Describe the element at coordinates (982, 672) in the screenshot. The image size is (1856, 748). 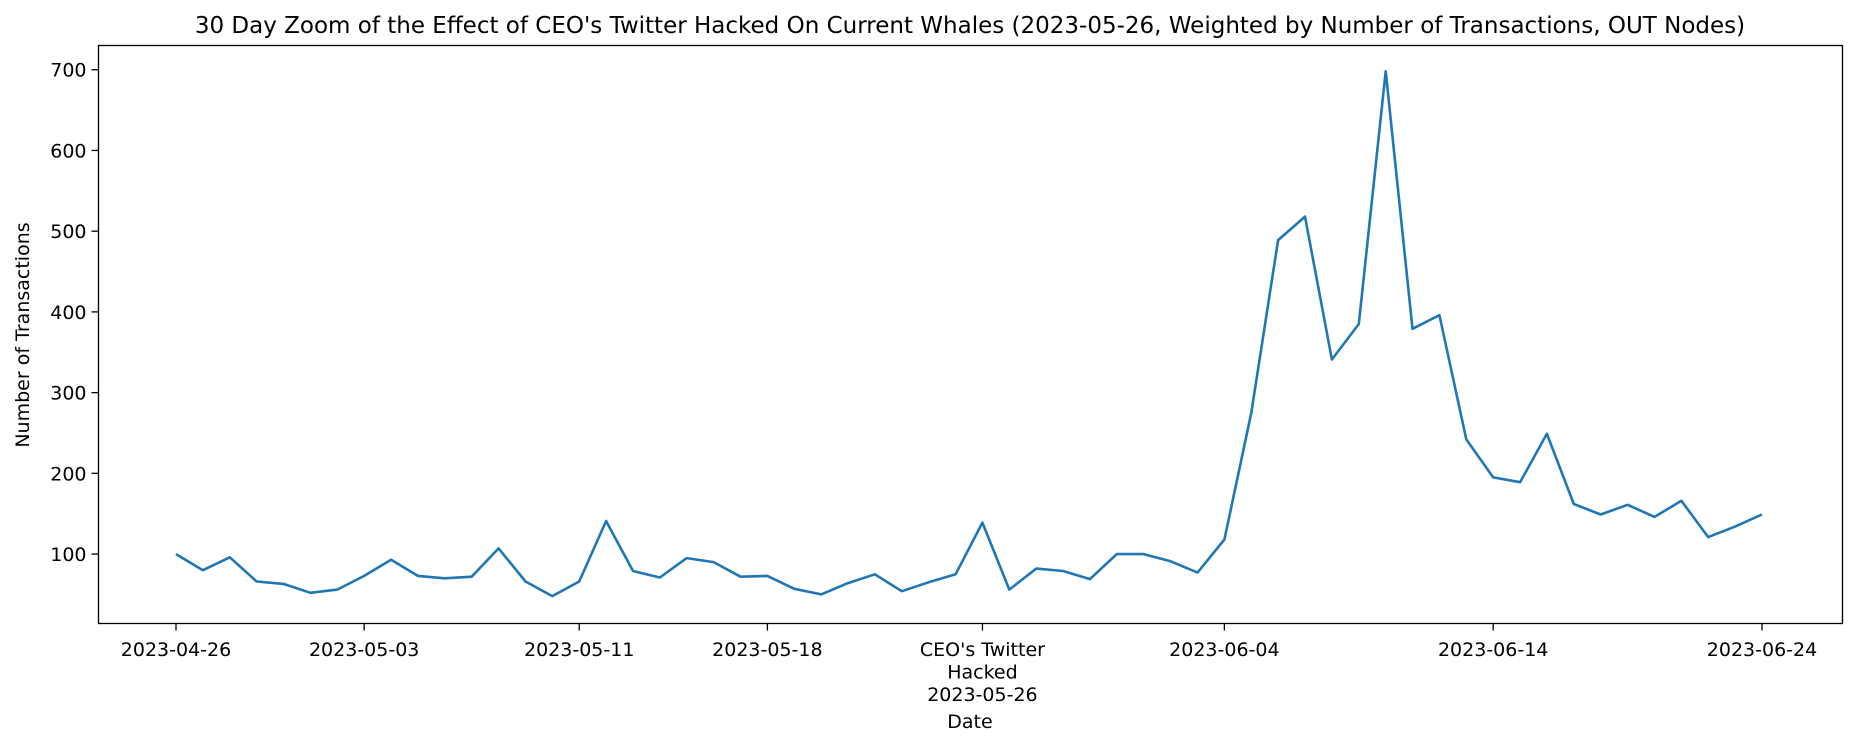
I see `x-tick-label: CEO's Twitter Hacked 2023-05-26` at that location.